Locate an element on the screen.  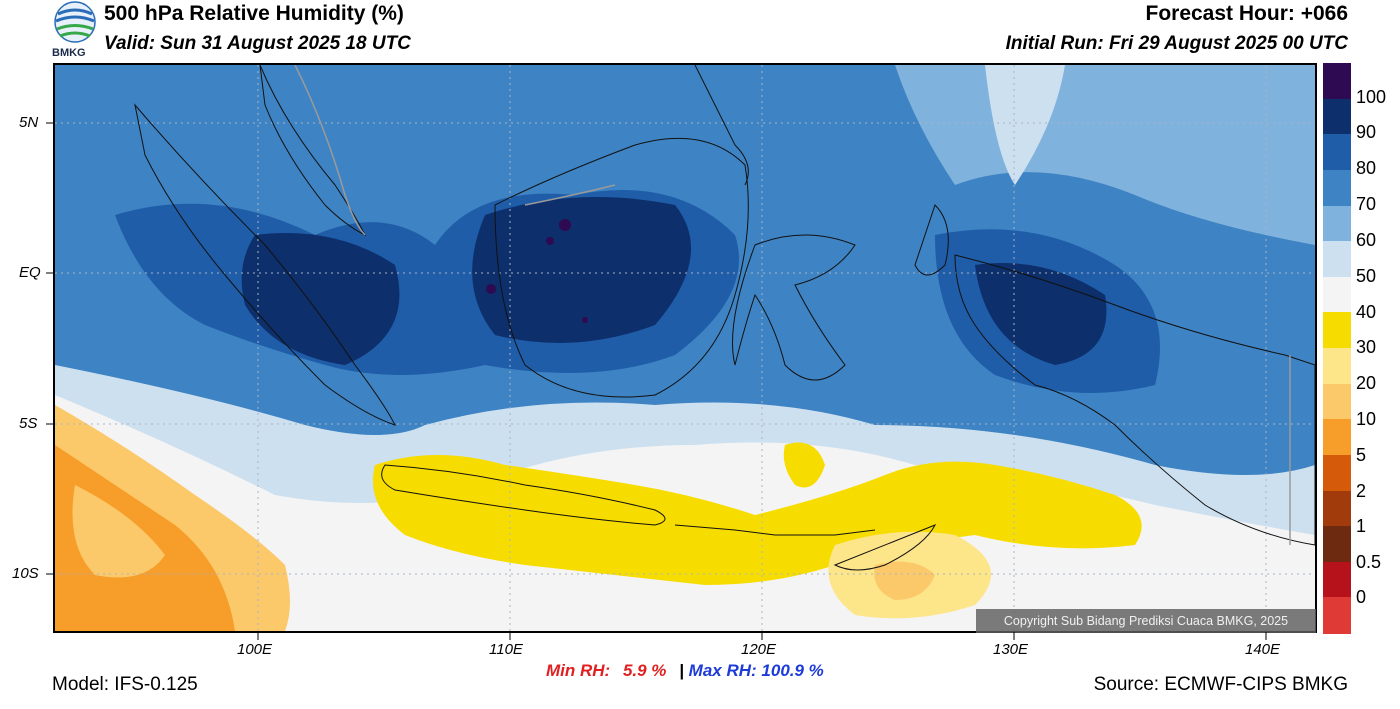
lon-label-110e: 110E is located at coordinates (506, 649).